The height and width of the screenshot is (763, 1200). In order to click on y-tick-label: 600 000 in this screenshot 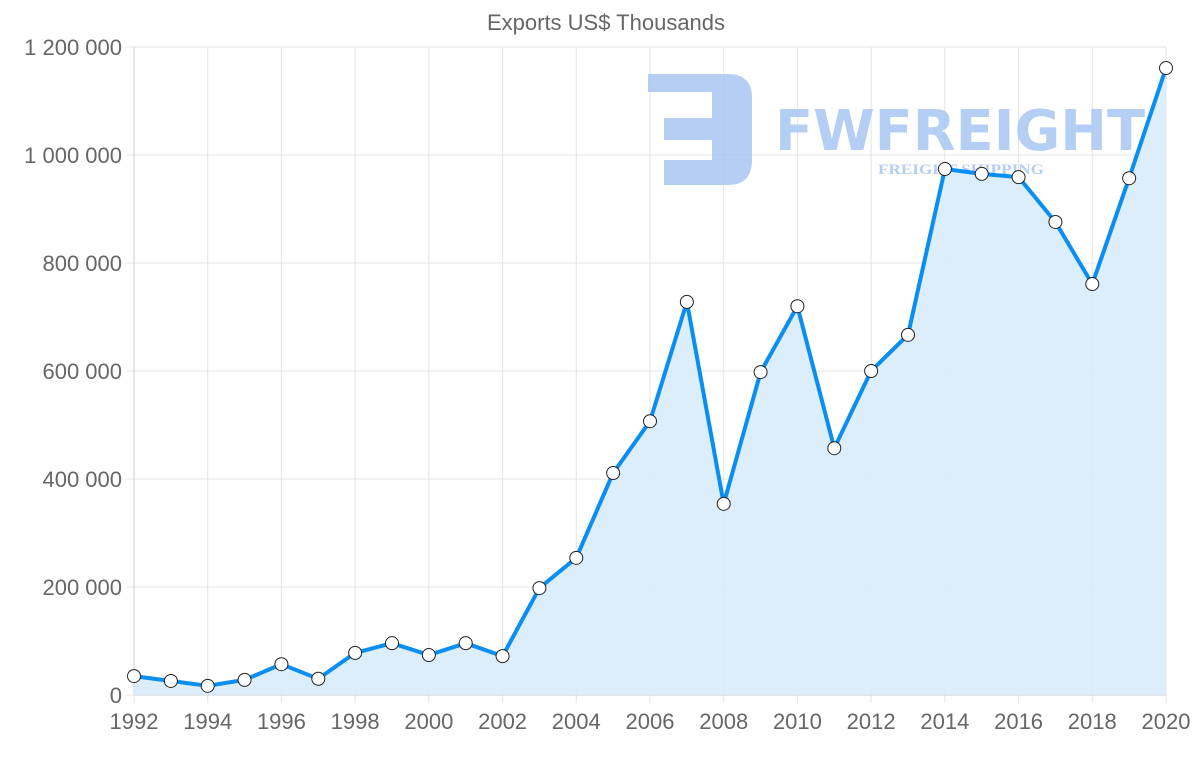, I will do `click(82, 371)`.